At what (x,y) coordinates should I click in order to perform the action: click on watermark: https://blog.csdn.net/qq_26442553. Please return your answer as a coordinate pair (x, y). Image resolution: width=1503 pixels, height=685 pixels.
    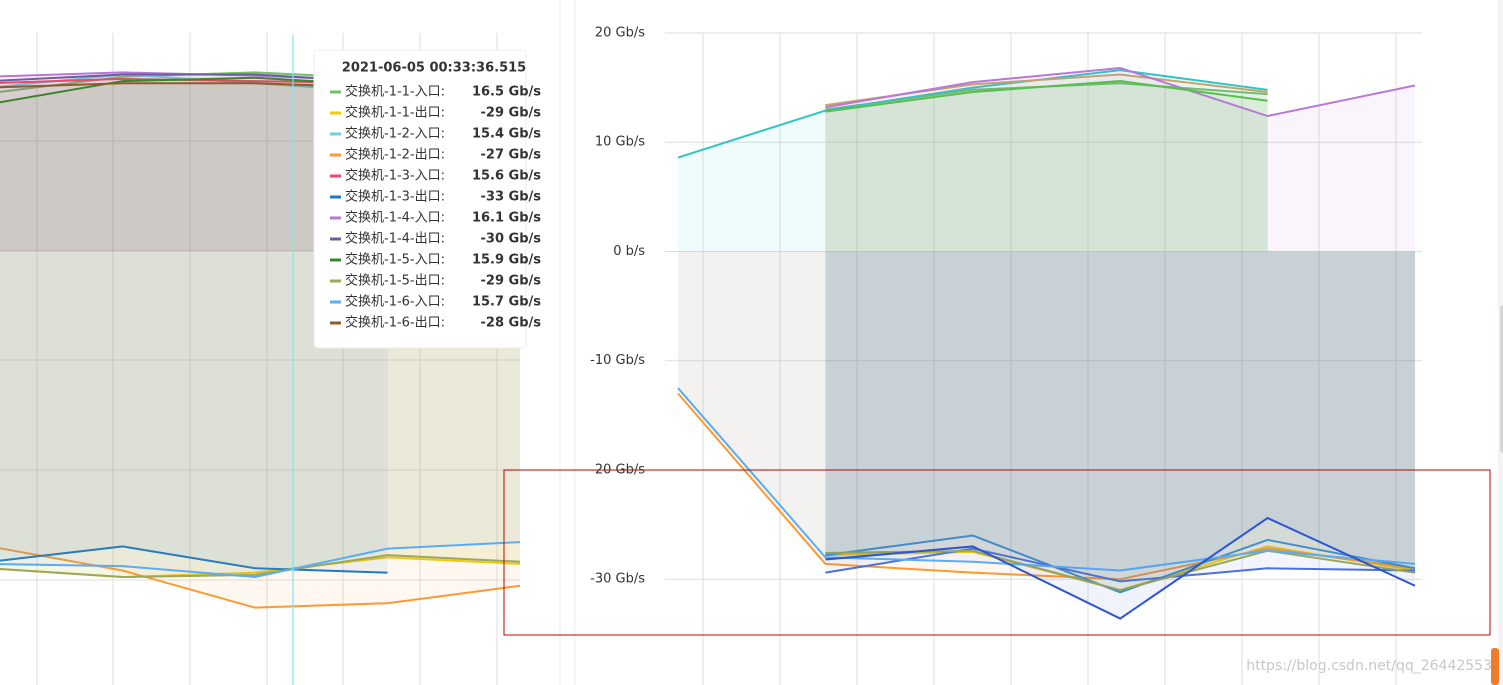
    Looking at the image, I should click on (1369, 666).